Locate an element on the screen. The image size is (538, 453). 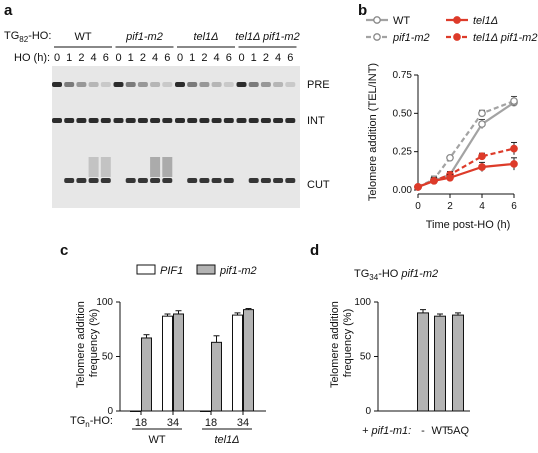
chart-b-series-line is located at coordinates (466, 144).